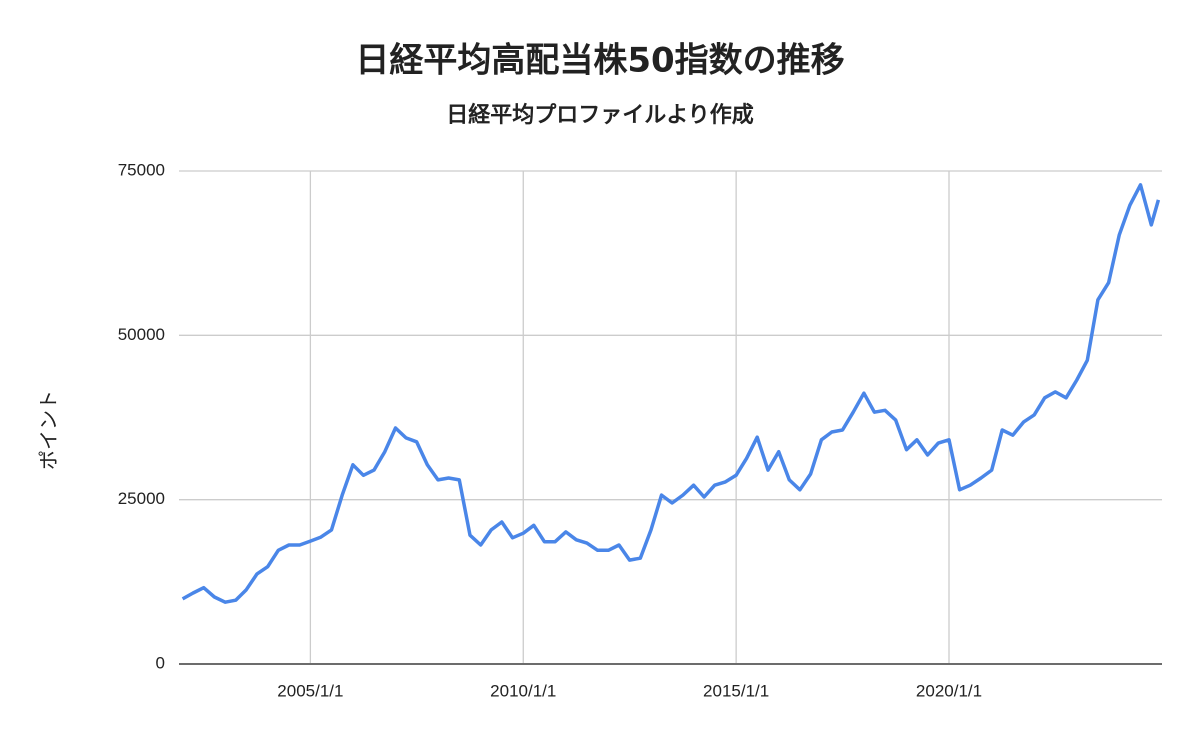  I want to click on chart-subtitle: 日経平均プロファイルより作成, so click(600, 115).